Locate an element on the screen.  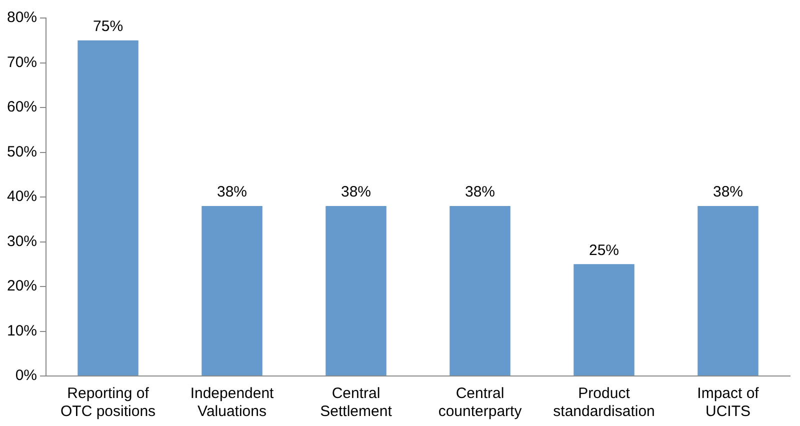
data-label: 25% is located at coordinates (604, 250).